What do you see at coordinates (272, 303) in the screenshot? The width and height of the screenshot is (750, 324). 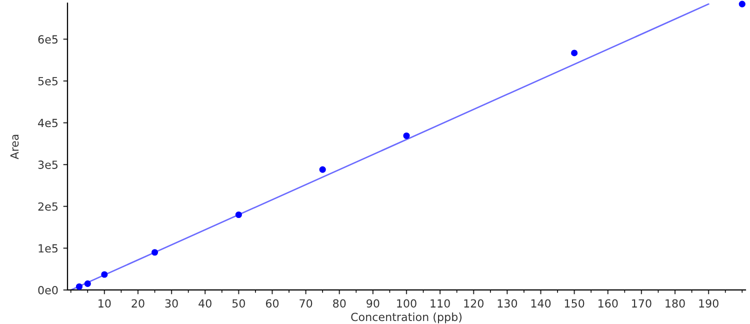 I see `x-tick-label: 60` at bounding box center [272, 303].